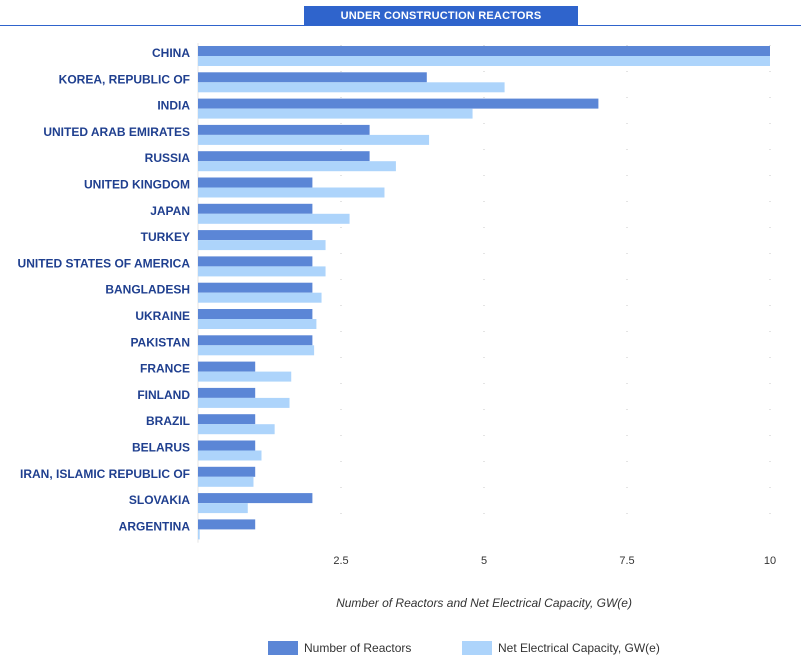 Image resolution: width=801 pixels, height=671 pixels. What do you see at coordinates (358, 648) in the screenshot?
I see `legend-label-reactors: Number of Reactors` at bounding box center [358, 648].